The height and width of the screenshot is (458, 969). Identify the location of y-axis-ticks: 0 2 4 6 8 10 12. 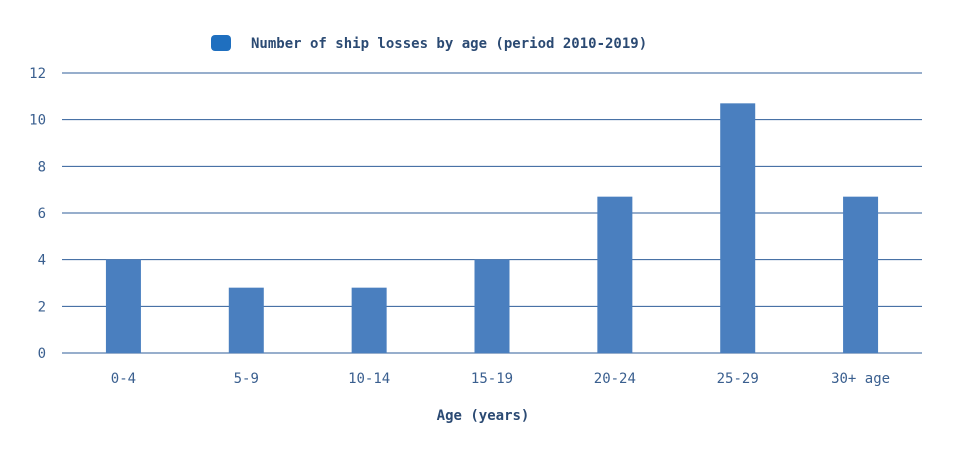
(37, 214).